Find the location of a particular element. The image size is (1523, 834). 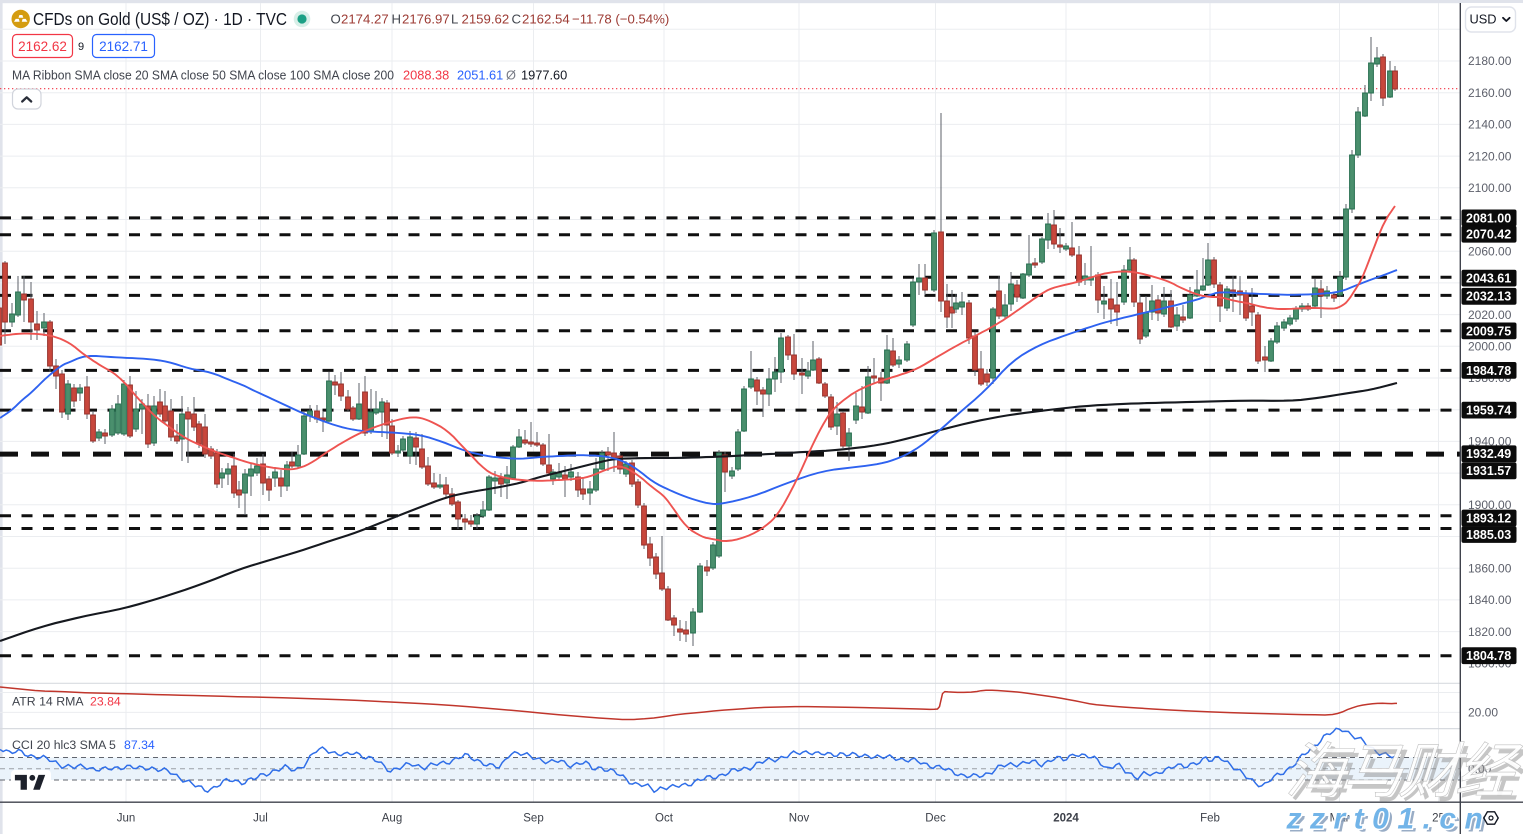

svg-text: 1940.00 is located at coordinates (1490, 442).